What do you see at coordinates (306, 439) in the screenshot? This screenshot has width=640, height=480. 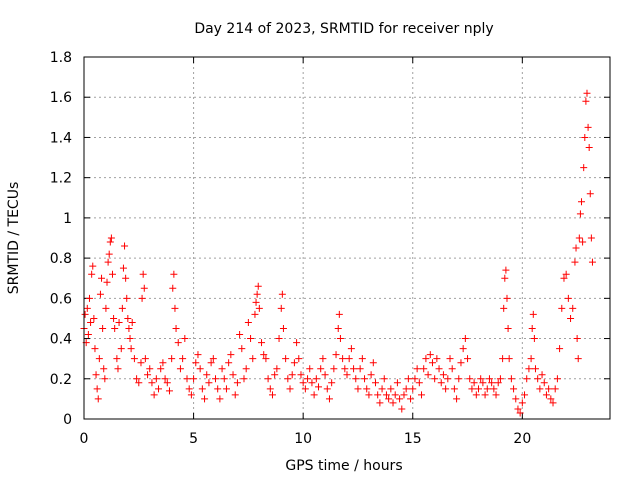 I see `x-tick-labels: 0 5 10 15 20` at bounding box center [306, 439].